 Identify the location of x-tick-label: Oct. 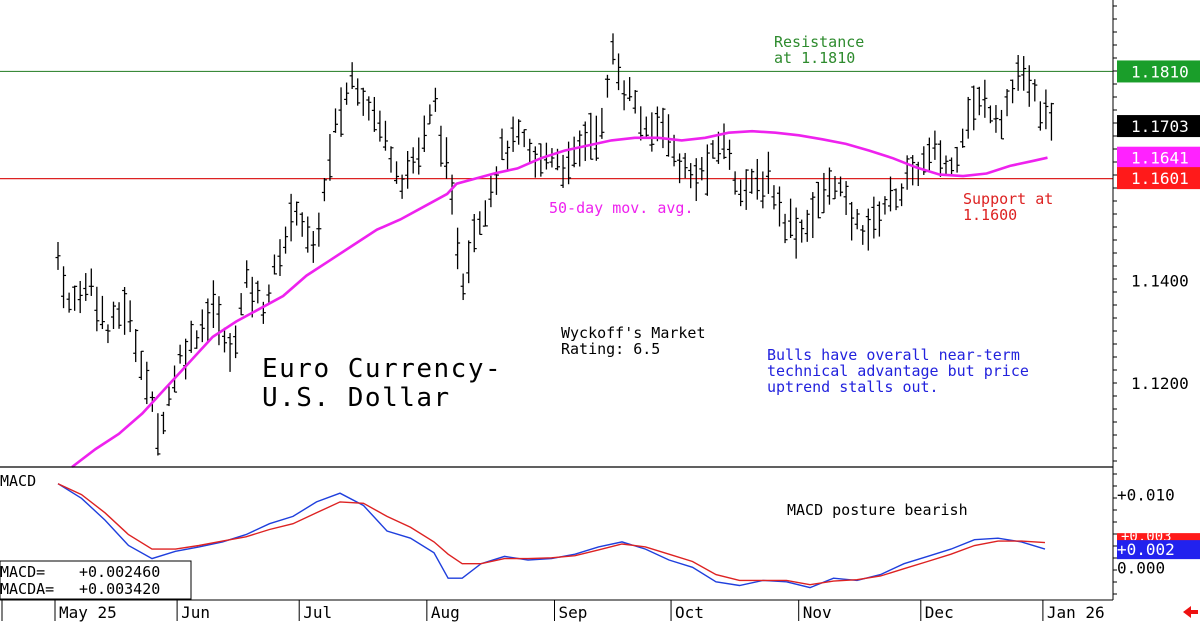
(689, 612).